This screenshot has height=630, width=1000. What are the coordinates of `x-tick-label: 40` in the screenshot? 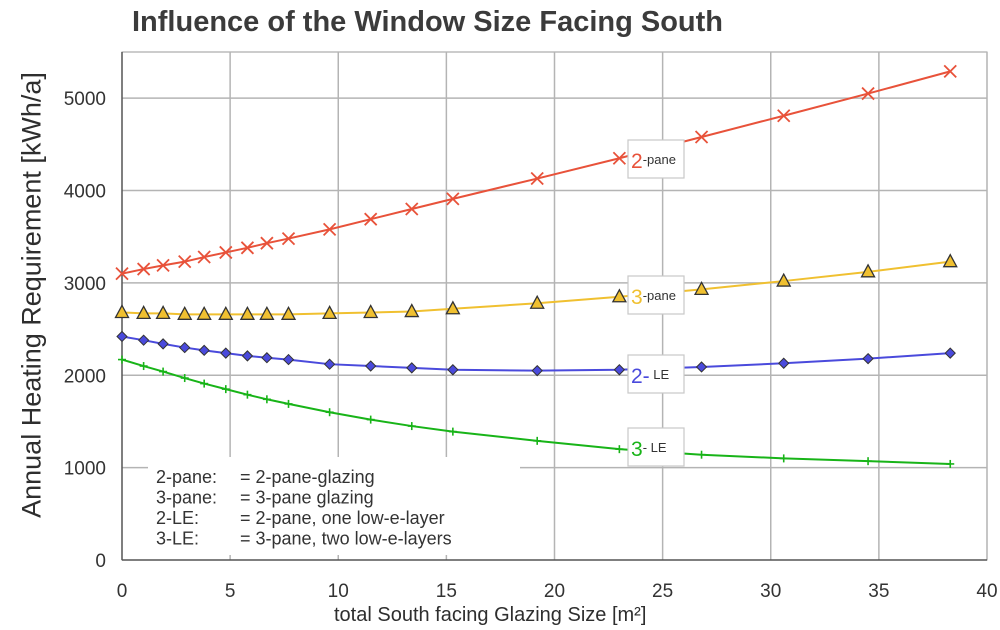 It's located at (986, 591).